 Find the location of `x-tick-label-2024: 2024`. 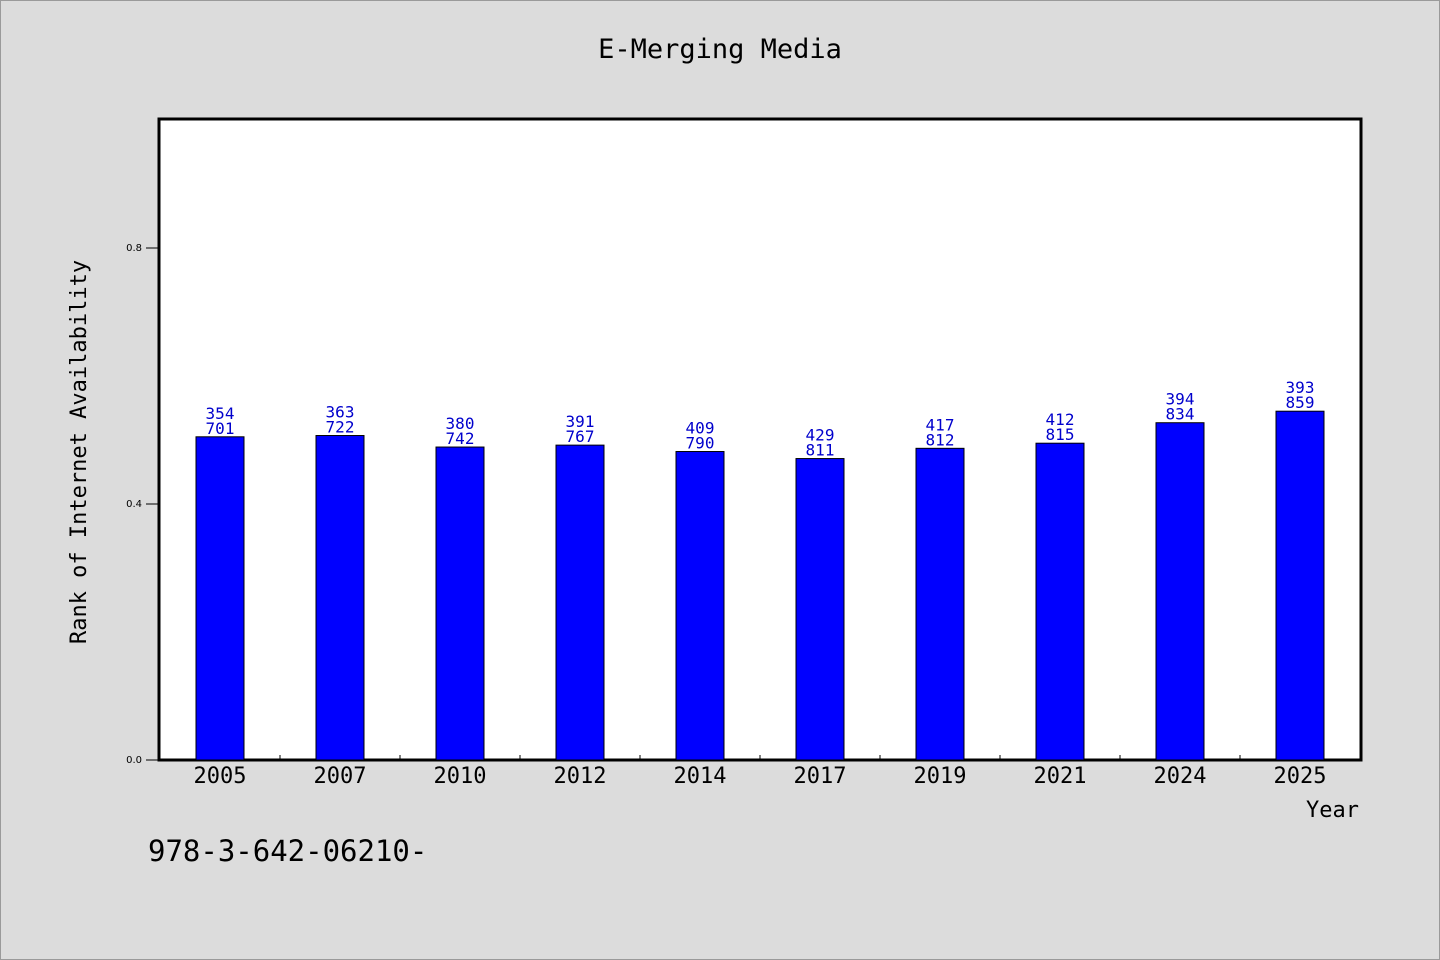

x-tick-label-2024: 2024 is located at coordinates (1180, 776).